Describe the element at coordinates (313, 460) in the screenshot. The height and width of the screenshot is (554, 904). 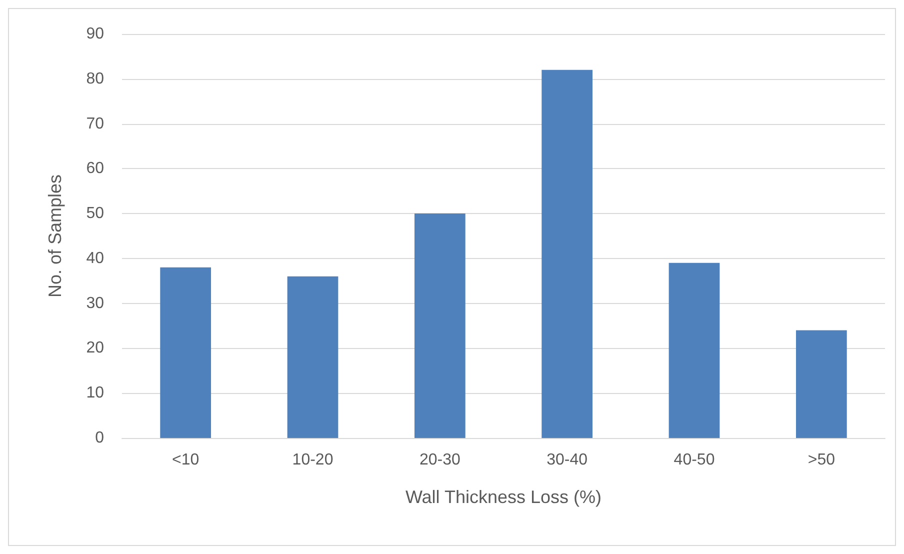
I see `x-tick-label: 10-20` at that location.